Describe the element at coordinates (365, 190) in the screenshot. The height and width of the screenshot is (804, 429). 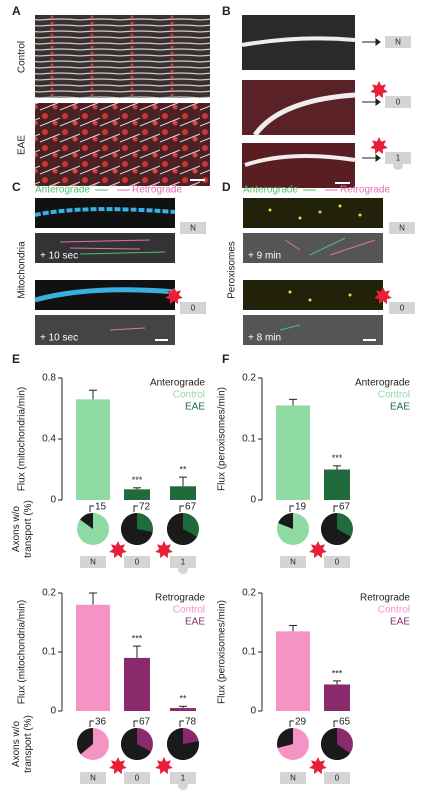
I see `legend-text: Retrograde` at that location.